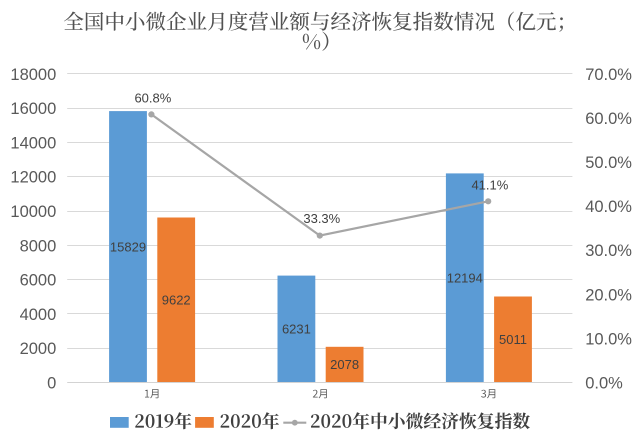 The image size is (641, 446). Describe the element at coordinates (296, 329) in the screenshot. I see `svg-text: 6231` at that location.